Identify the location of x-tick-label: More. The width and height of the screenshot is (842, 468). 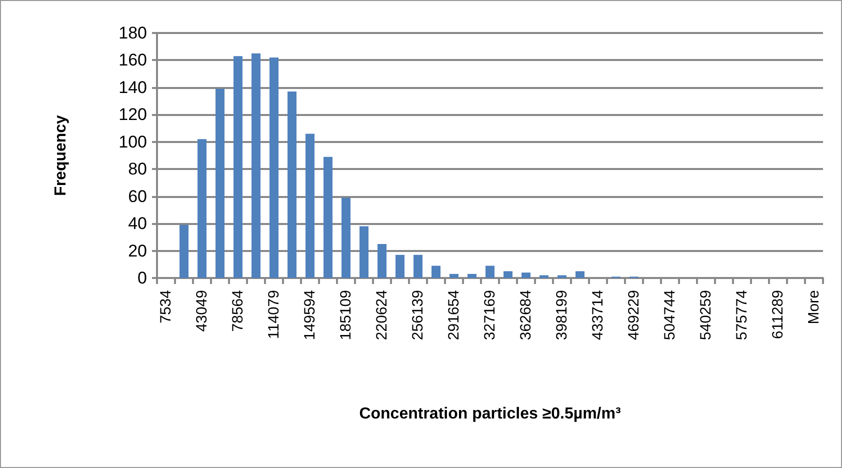
(814, 307).